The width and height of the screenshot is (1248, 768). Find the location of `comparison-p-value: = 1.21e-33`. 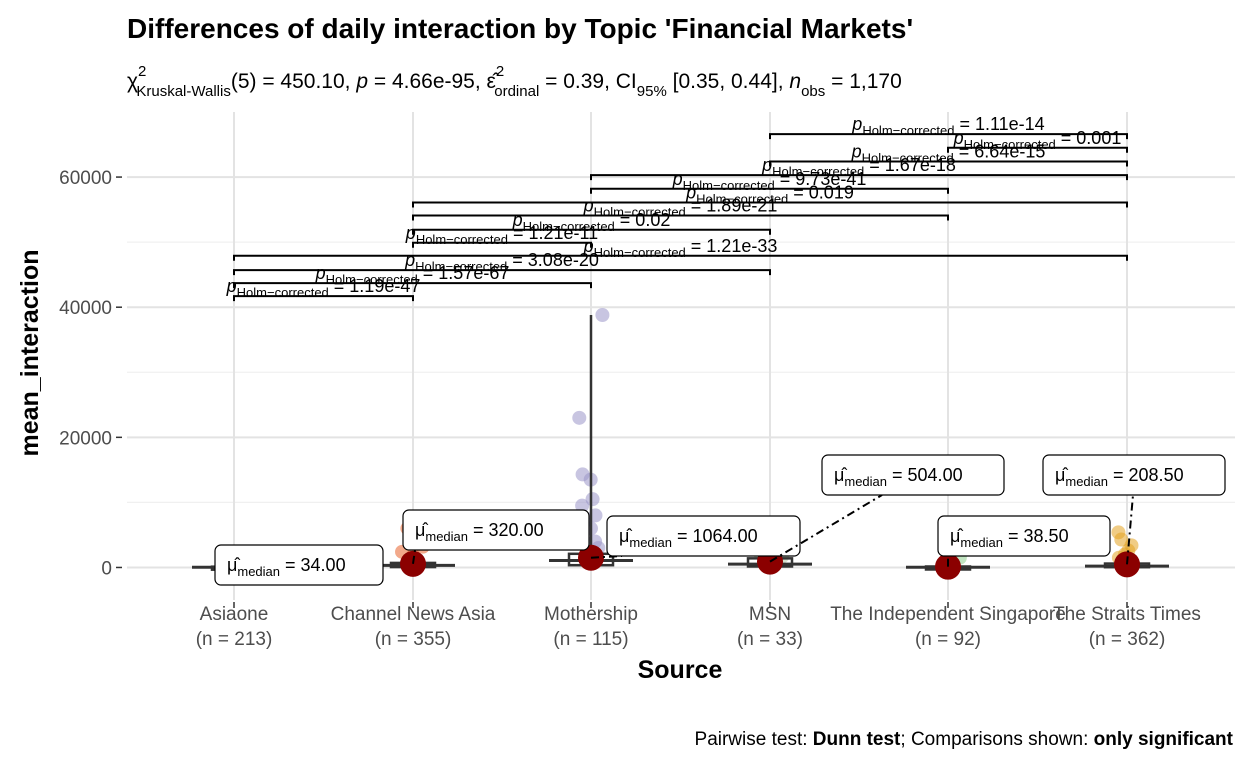

comparison-p-value: = 1.21e-33 is located at coordinates (732, 246).